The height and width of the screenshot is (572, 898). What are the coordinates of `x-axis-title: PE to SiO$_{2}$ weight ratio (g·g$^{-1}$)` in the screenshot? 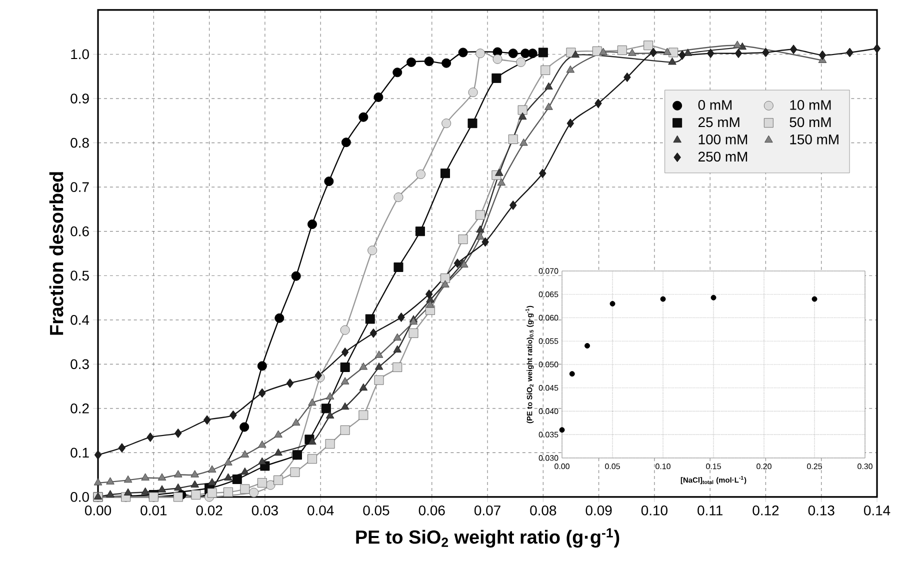 It's located at (488, 538).